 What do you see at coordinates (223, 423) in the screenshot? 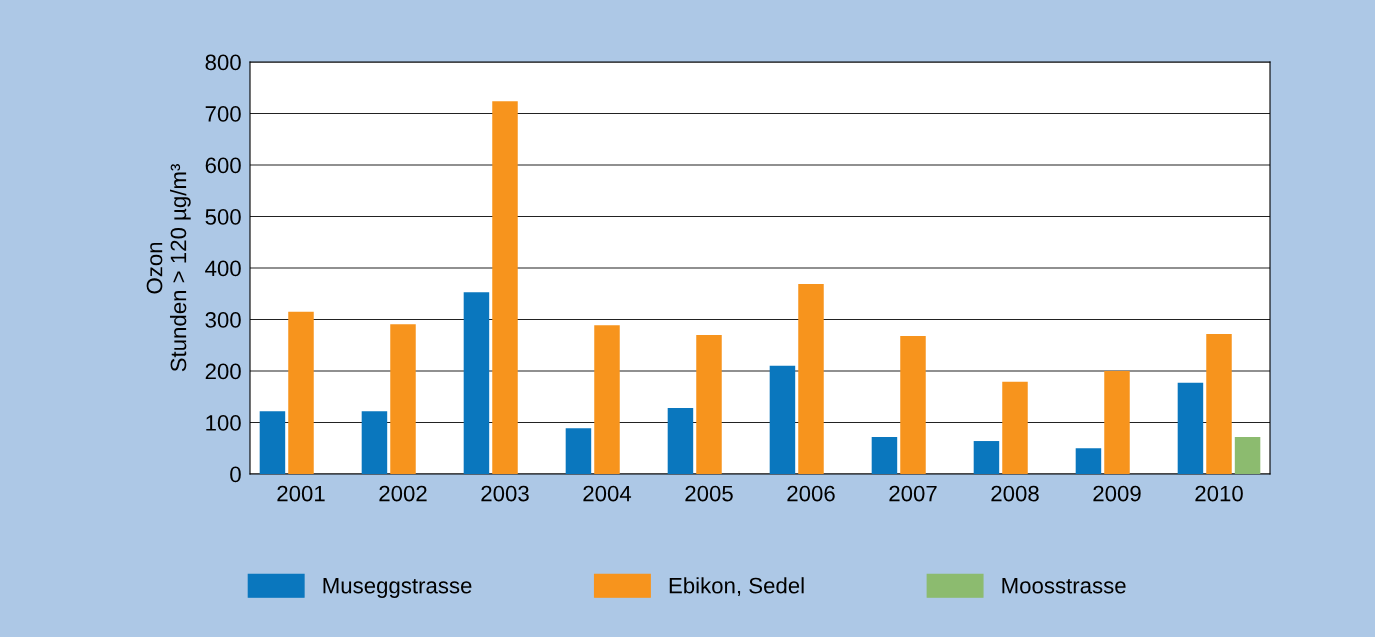
I see `y-tick-label: 100` at bounding box center [223, 423].